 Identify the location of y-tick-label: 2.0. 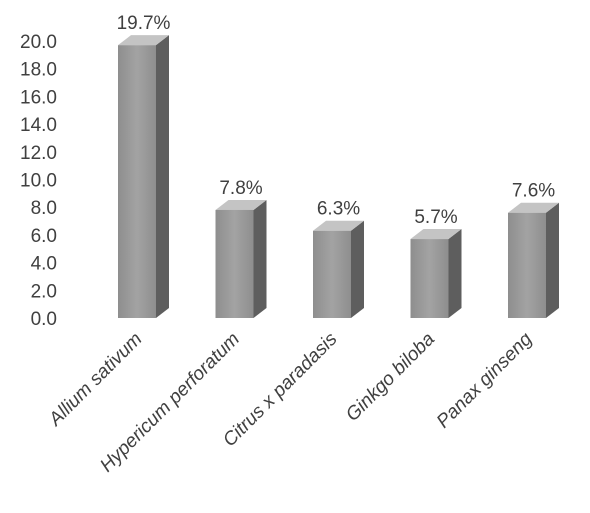
(44, 291).